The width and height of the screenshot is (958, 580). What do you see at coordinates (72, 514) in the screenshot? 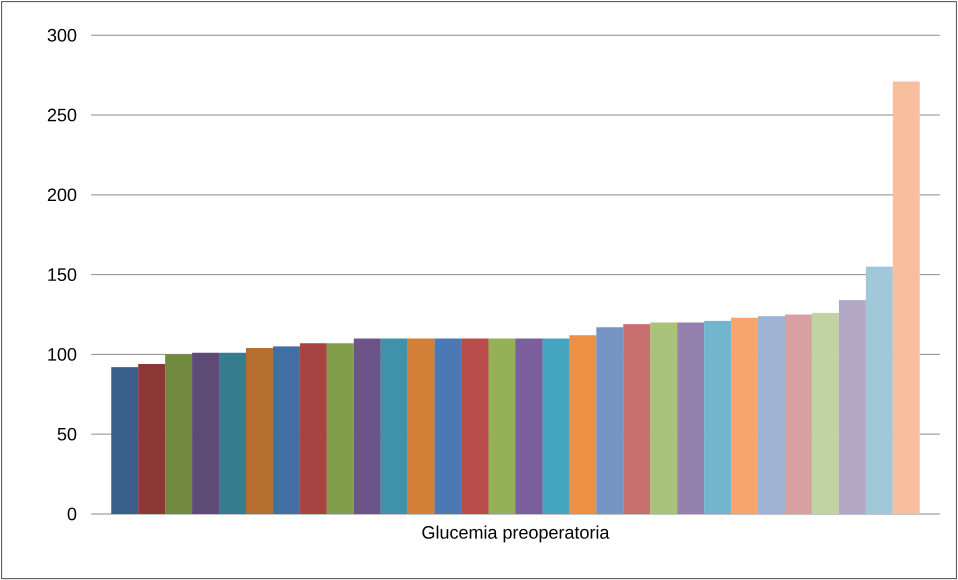
I see `y-tick-label: 0` at bounding box center [72, 514].